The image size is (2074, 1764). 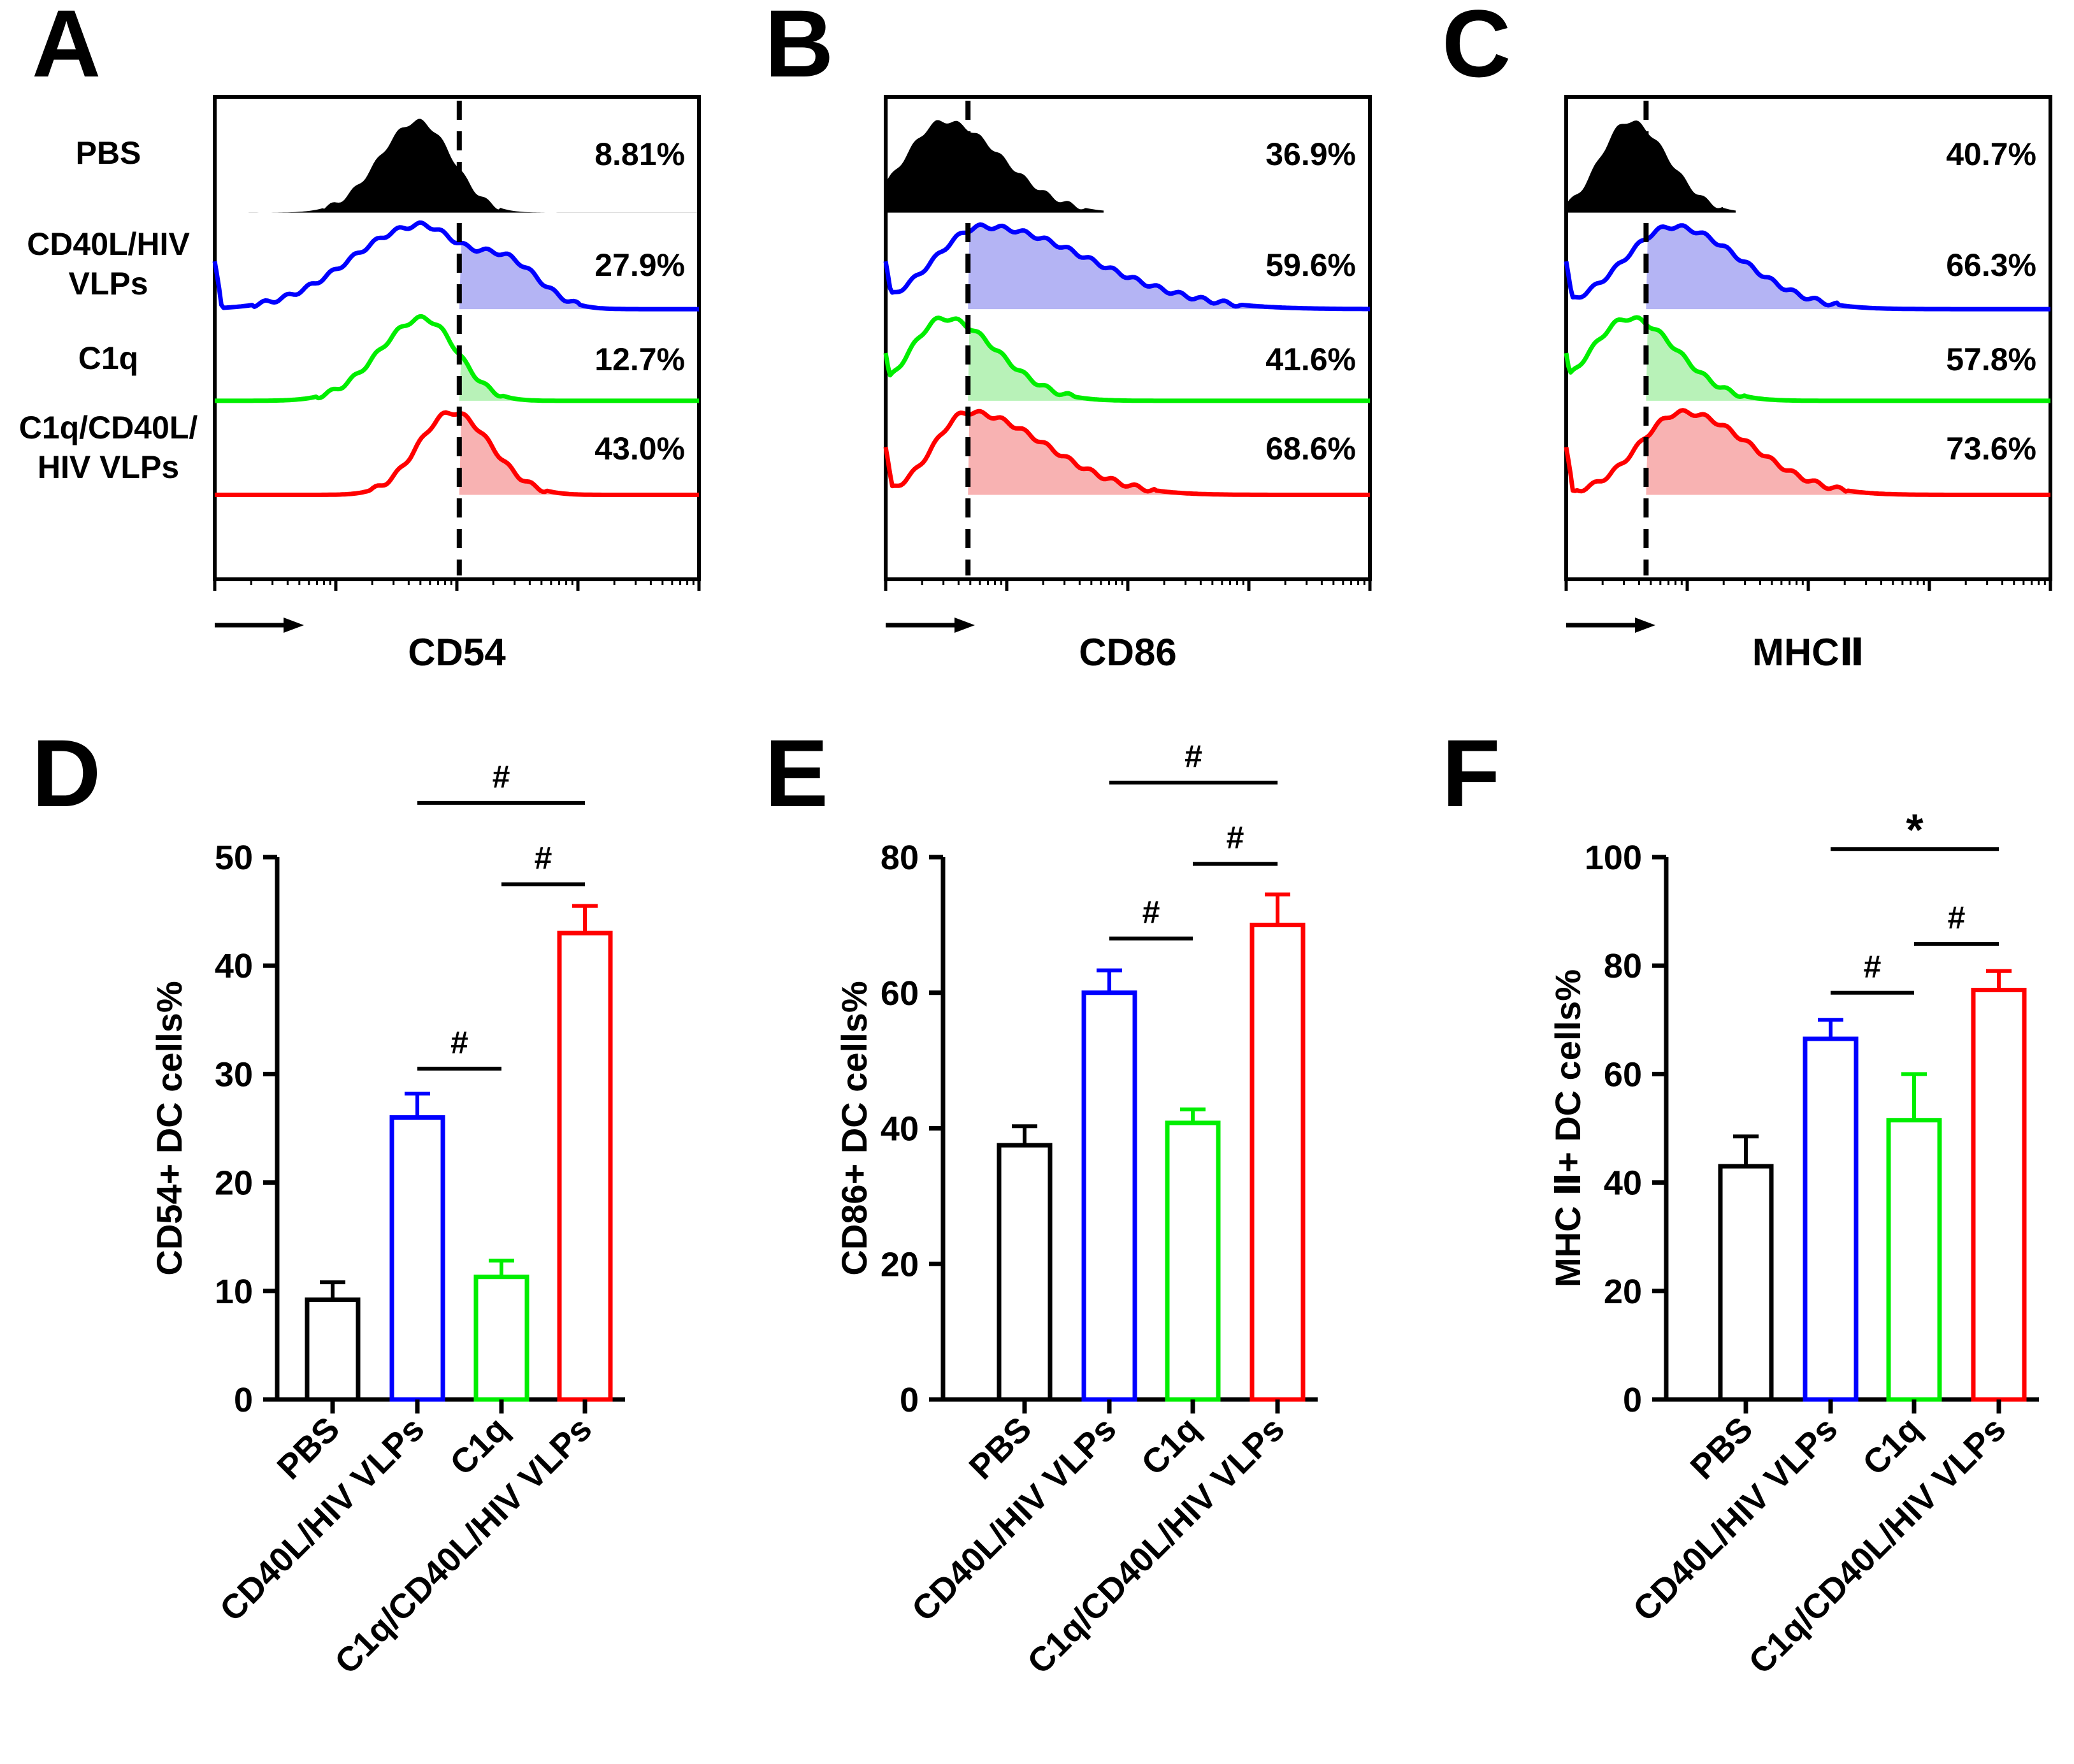 What do you see at coordinates (854, 1128) in the screenshot?
I see `y-axis-label: CD86+ DC cells%` at bounding box center [854, 1128].